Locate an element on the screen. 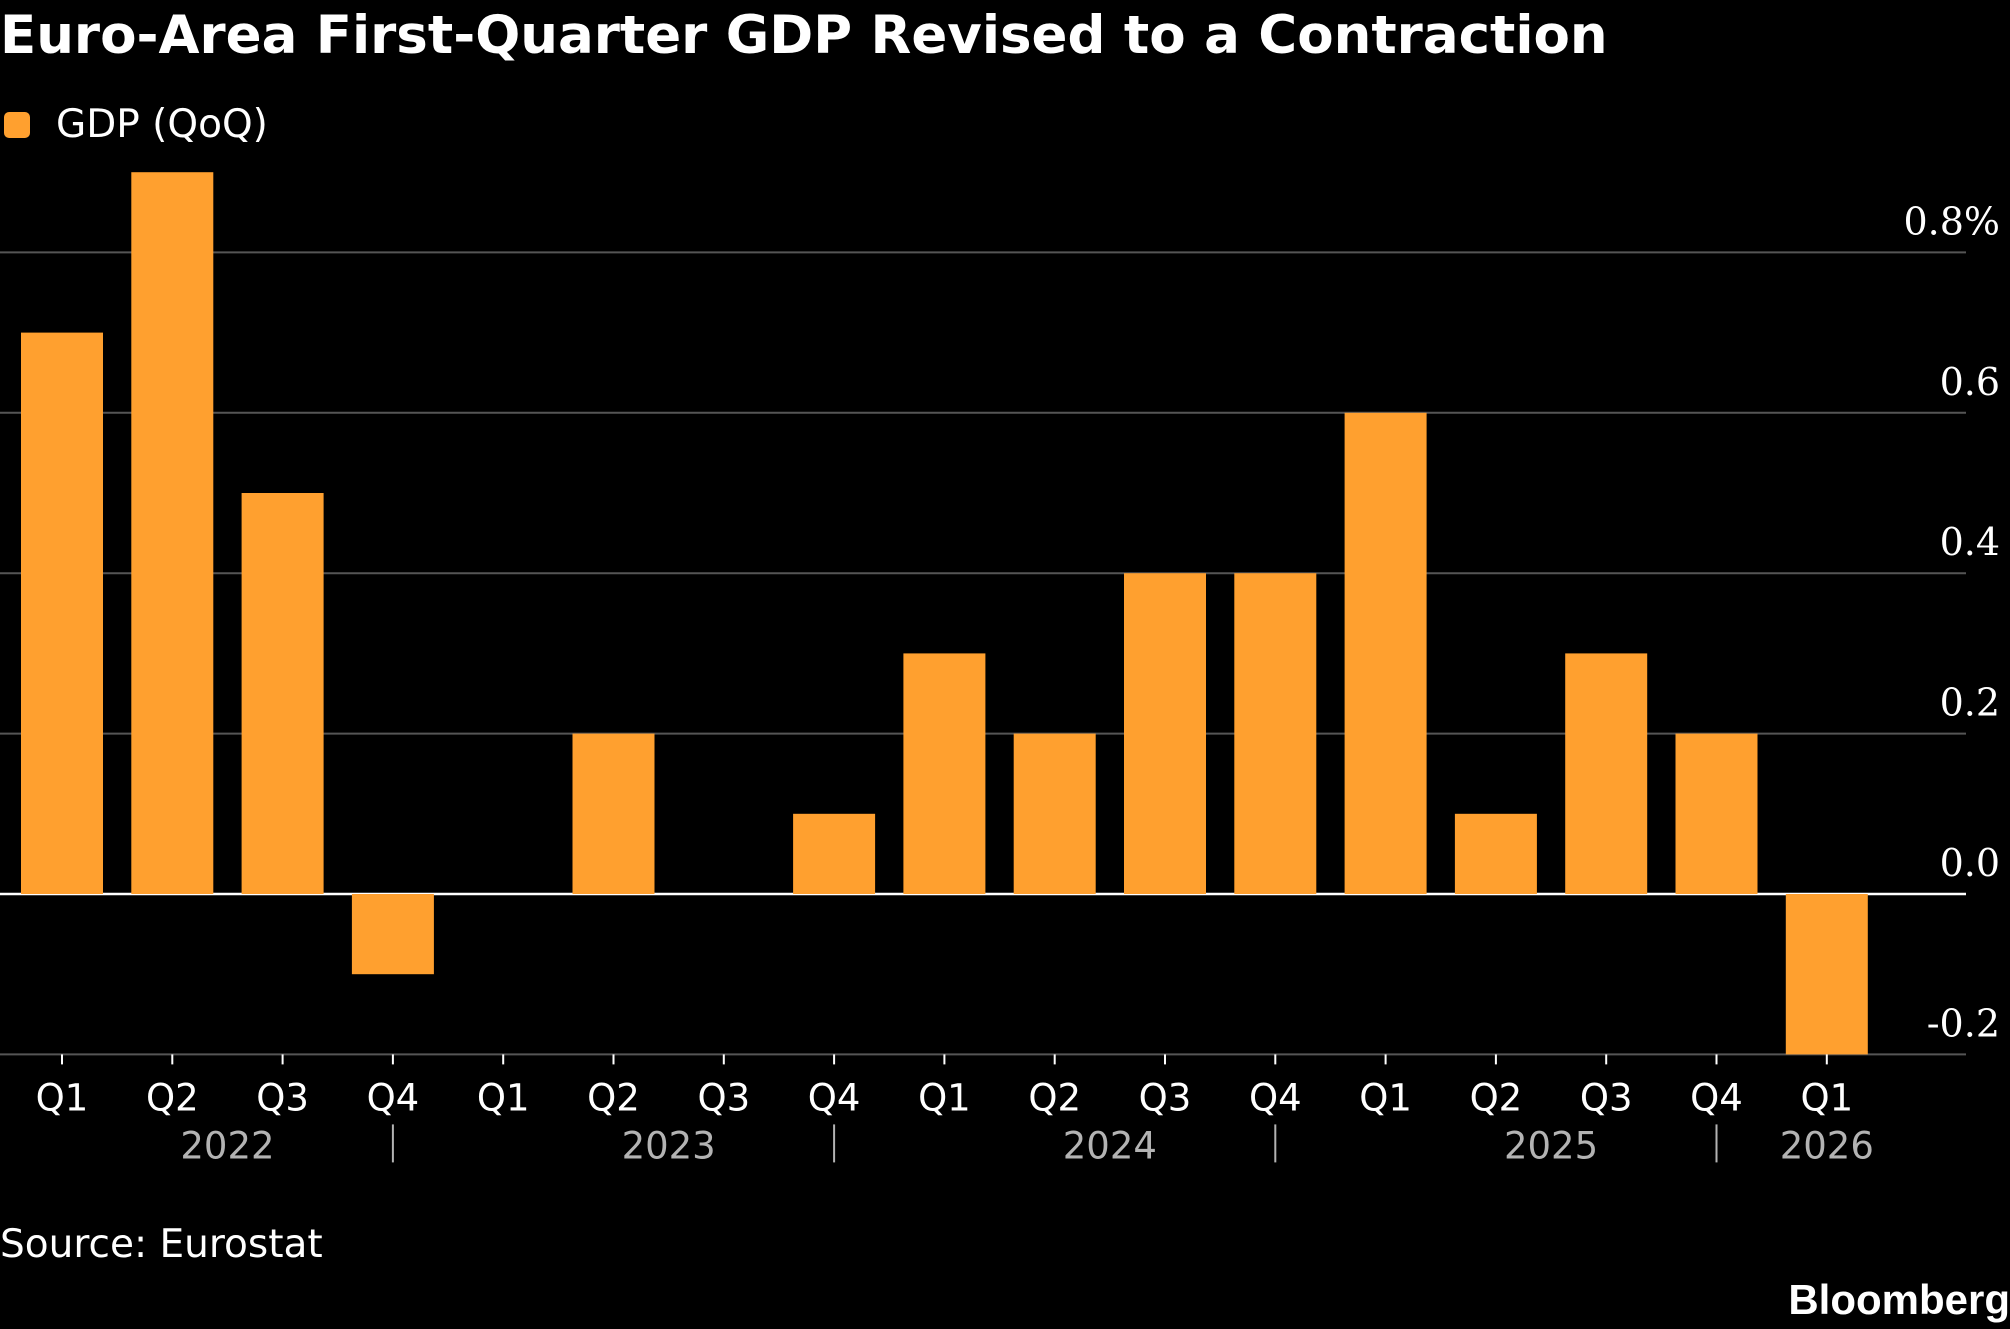 The width and height of the screenshot is (2010, 1329). y-tick-label: 0.8% is located at coordinates (1951, 221).